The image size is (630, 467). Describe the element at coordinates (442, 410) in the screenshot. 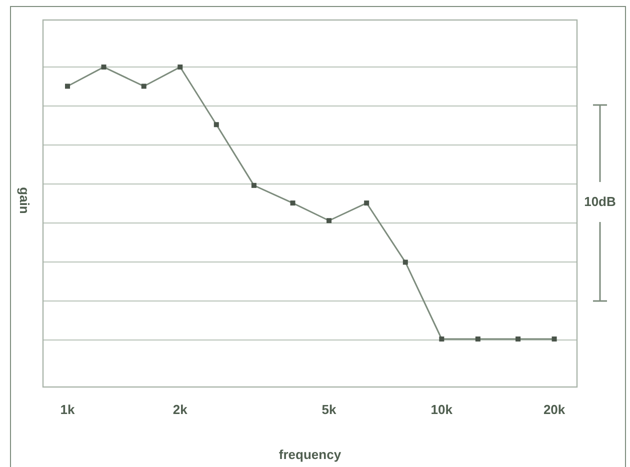

I see `x-tick-label: 10k` at that location.